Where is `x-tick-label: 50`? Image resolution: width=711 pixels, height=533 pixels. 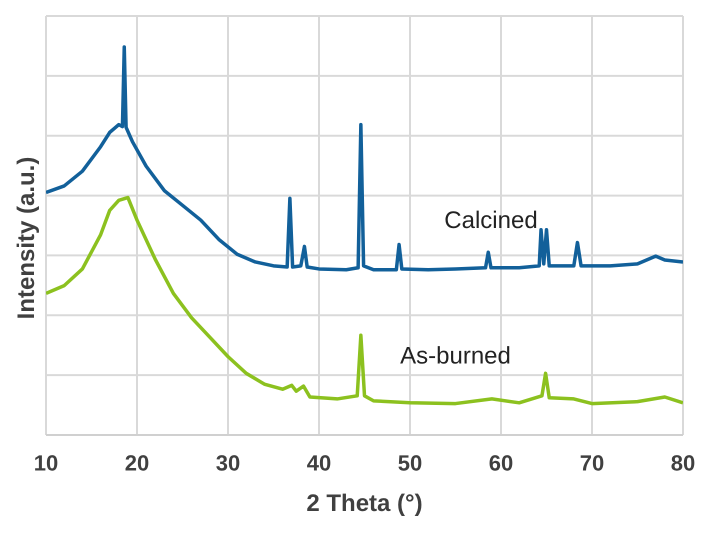 x-tick-label: 50 is located at coordinates (410, 463).